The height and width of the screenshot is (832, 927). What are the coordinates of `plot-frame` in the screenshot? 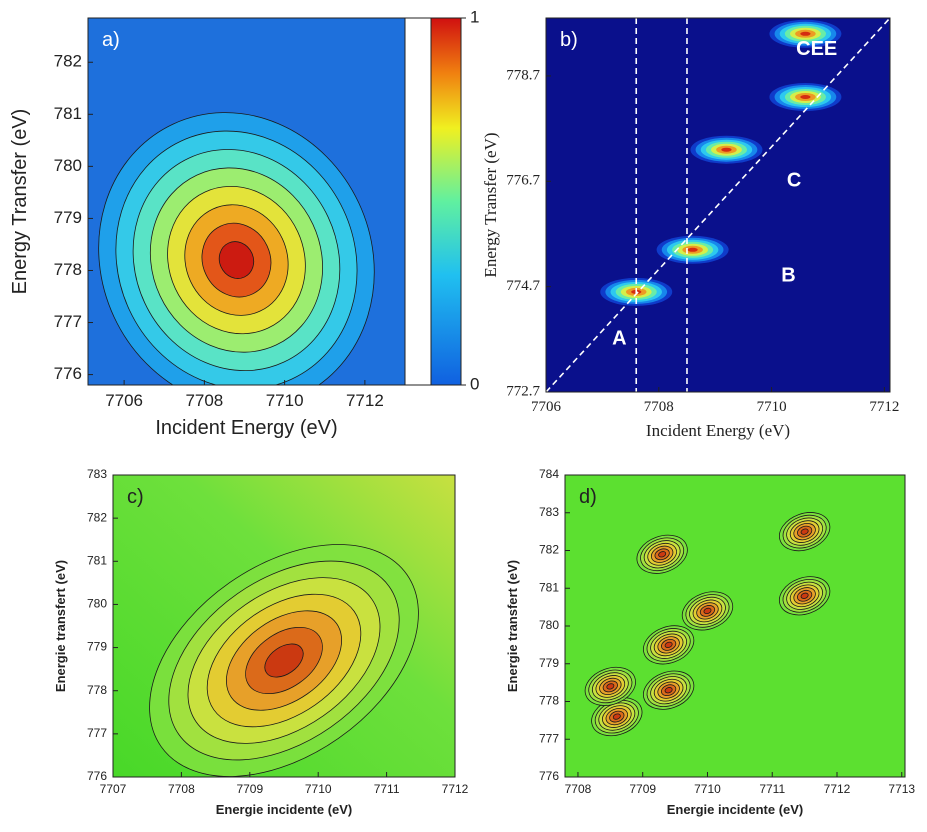 It's located at (284, 626).